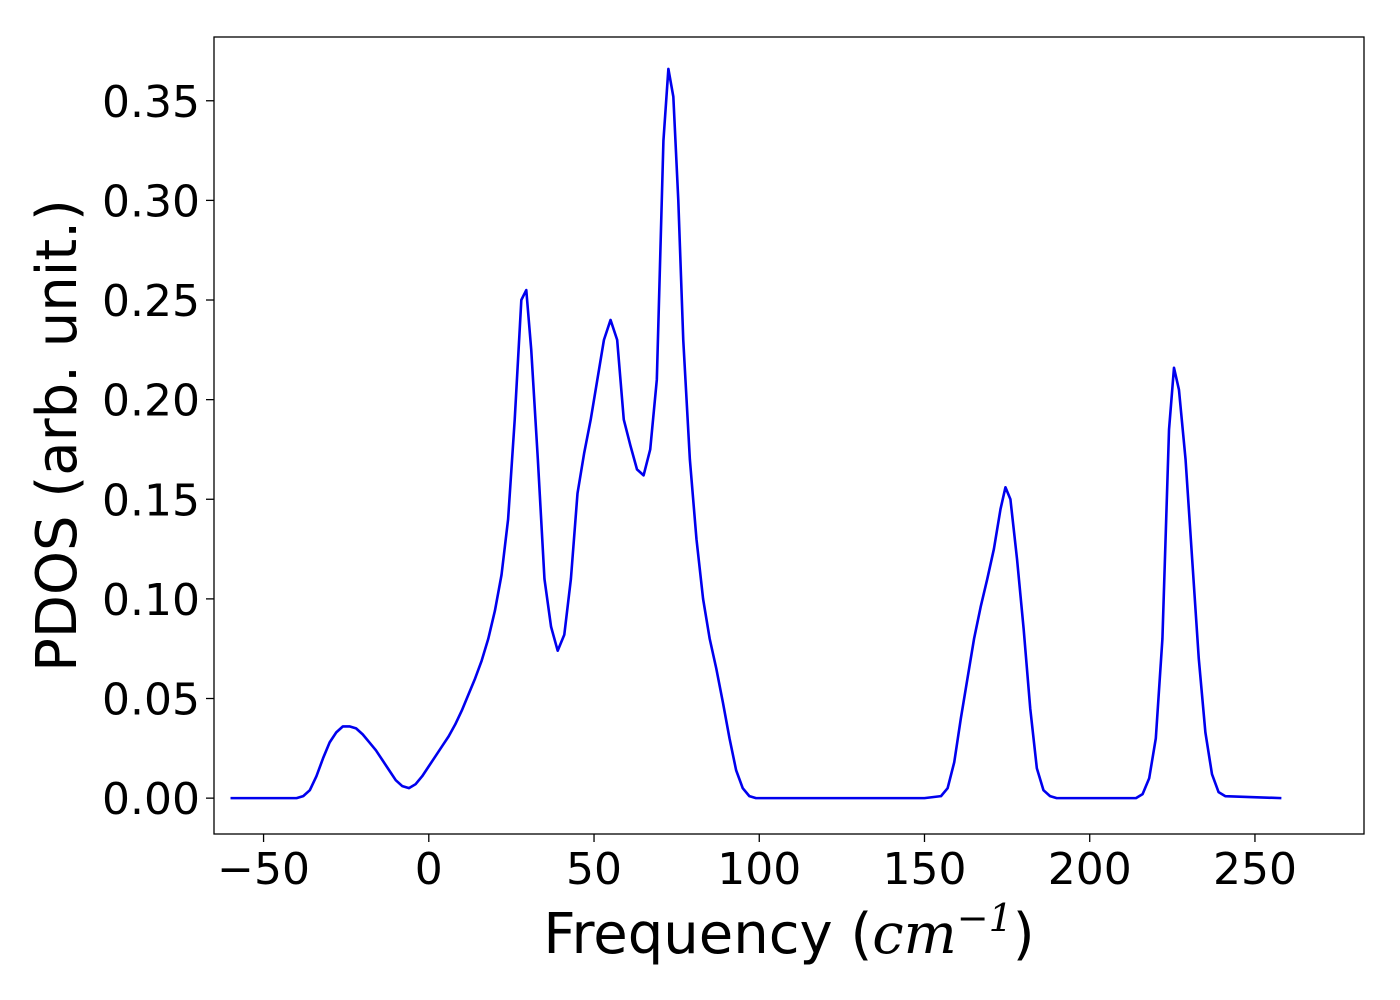 Image resolution: width=1400 pixels, height=1000 pixels. Describe the element at coordinates (151, 301) in the screenshot. I see `y-tick-label: 0.25` at that location.